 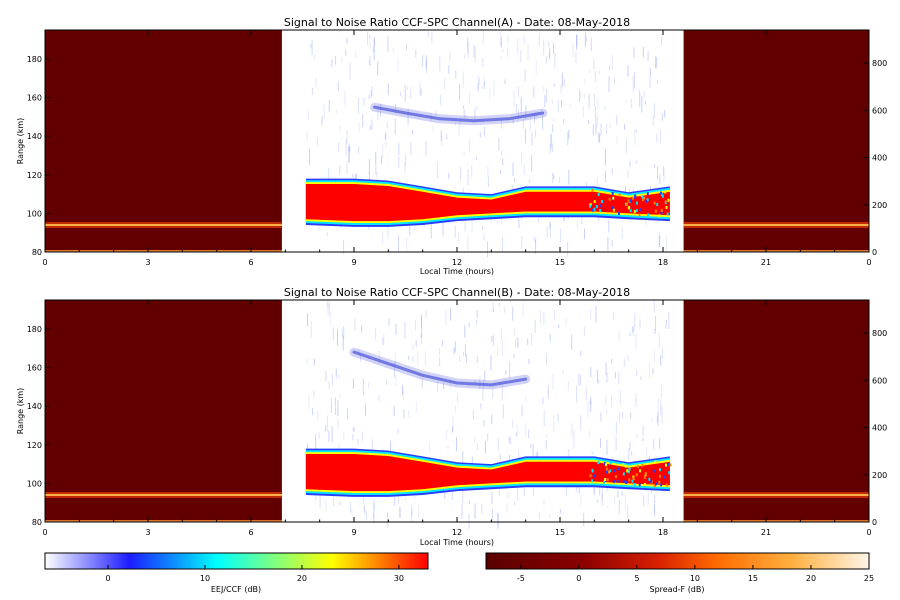 I want to click on channel-b-spread-f-block, so click(x=163, y=411).